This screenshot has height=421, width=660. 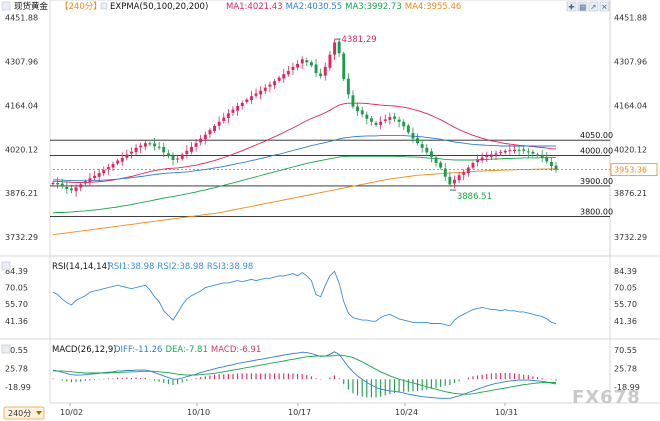 I want to click on price-annotations: 4381.29 3886.51, so click(x=413, y=118).